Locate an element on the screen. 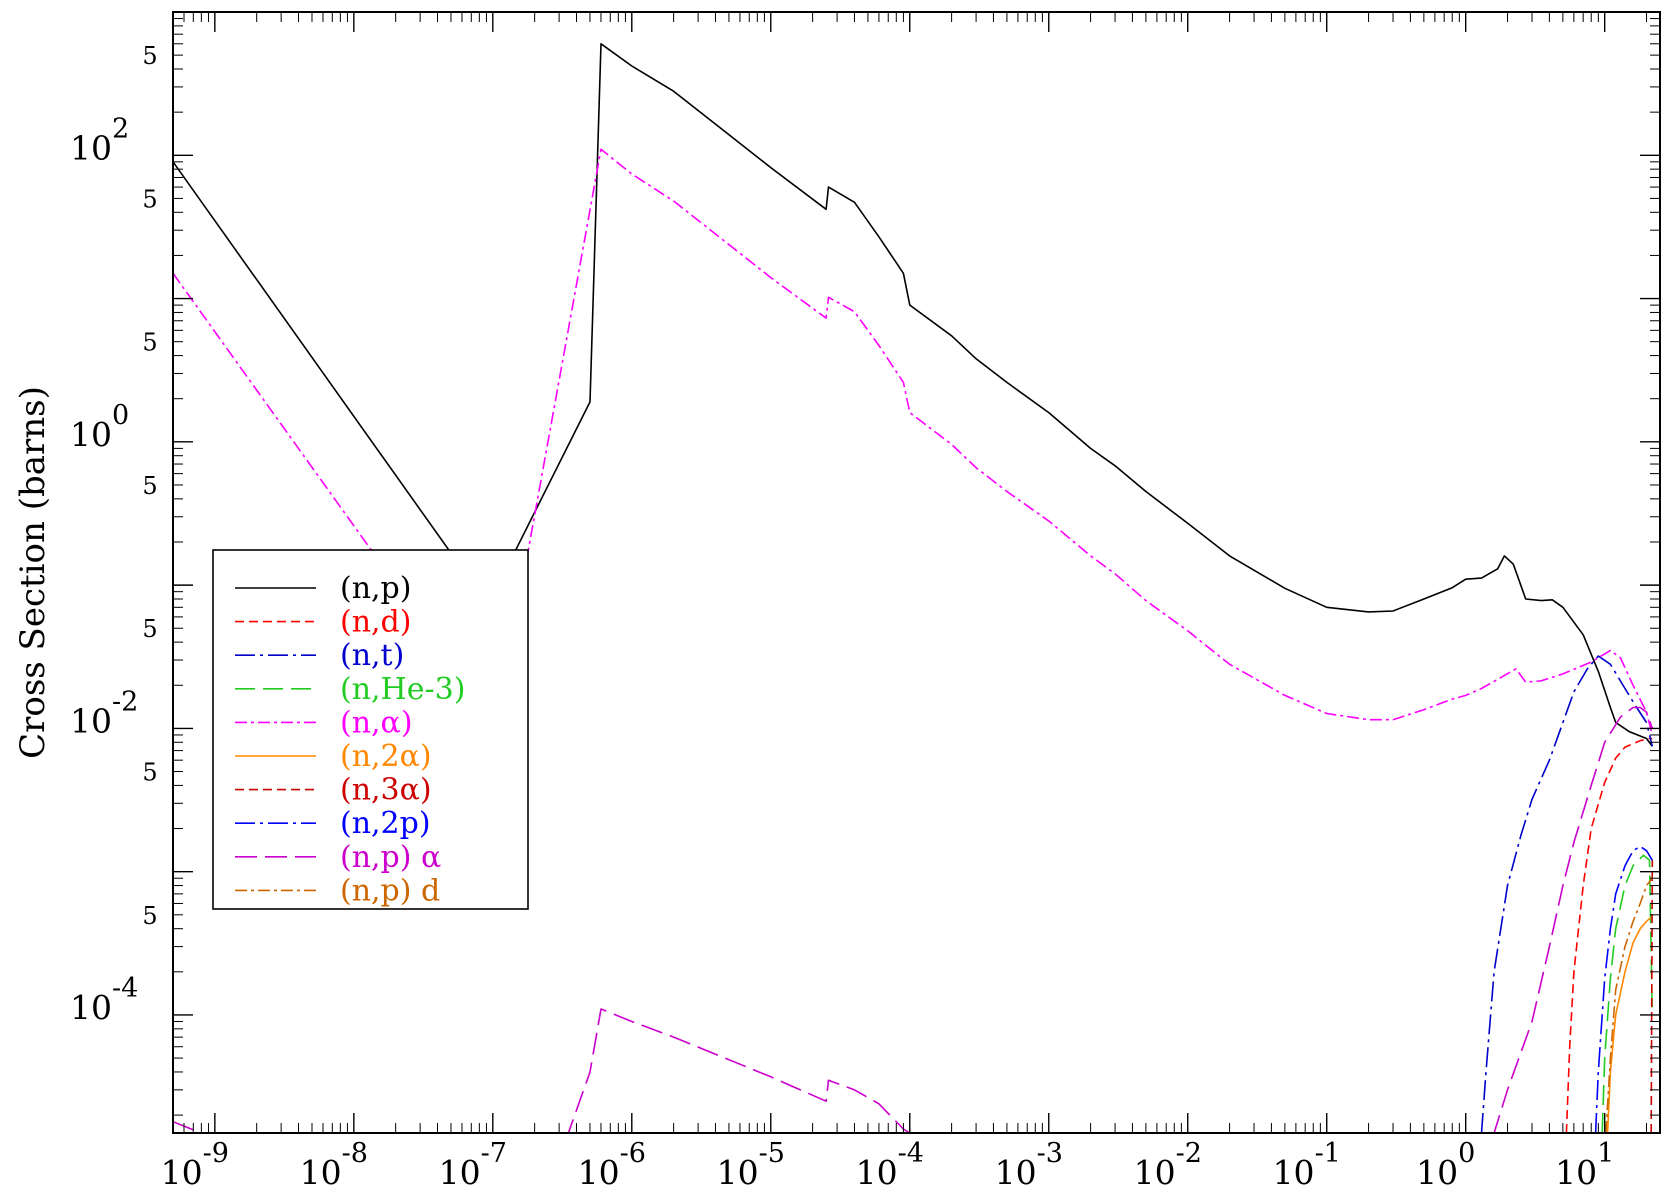  legend-box is located at coordinates (370, 729).